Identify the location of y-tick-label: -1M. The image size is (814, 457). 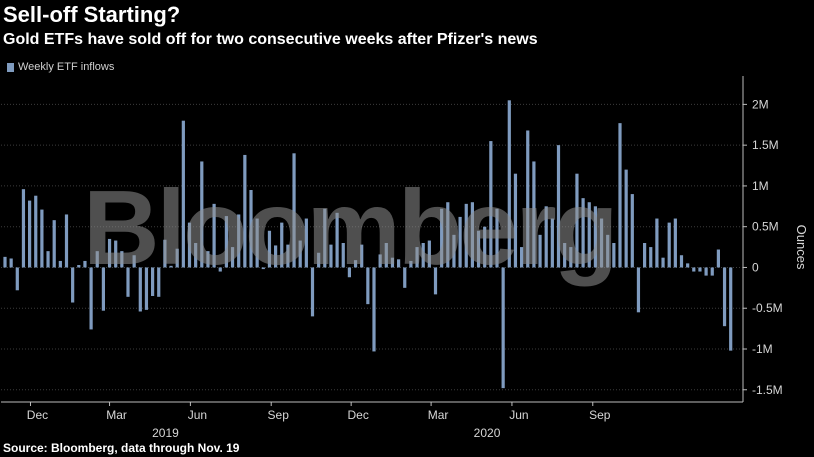
(762, 349).